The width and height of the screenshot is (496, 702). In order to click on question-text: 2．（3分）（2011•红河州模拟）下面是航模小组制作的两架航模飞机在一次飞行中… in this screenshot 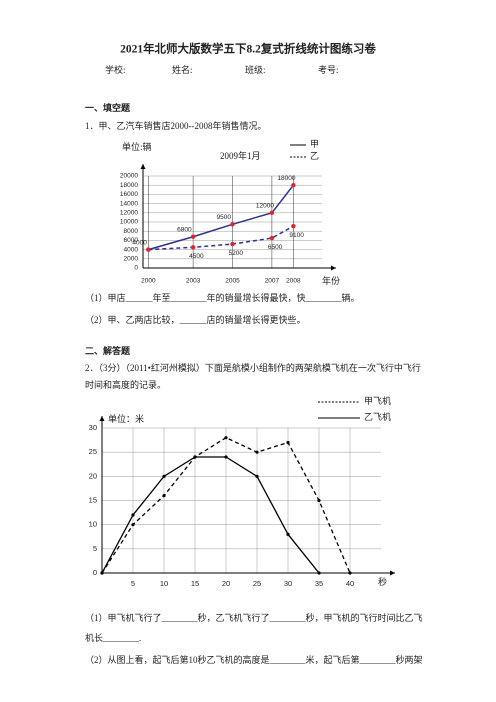, I will do `click(253, 367)`.